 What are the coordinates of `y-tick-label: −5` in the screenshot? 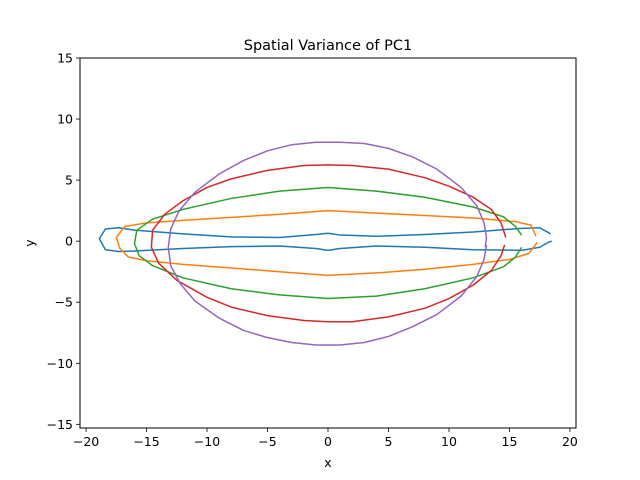 It's located at (64, 302).